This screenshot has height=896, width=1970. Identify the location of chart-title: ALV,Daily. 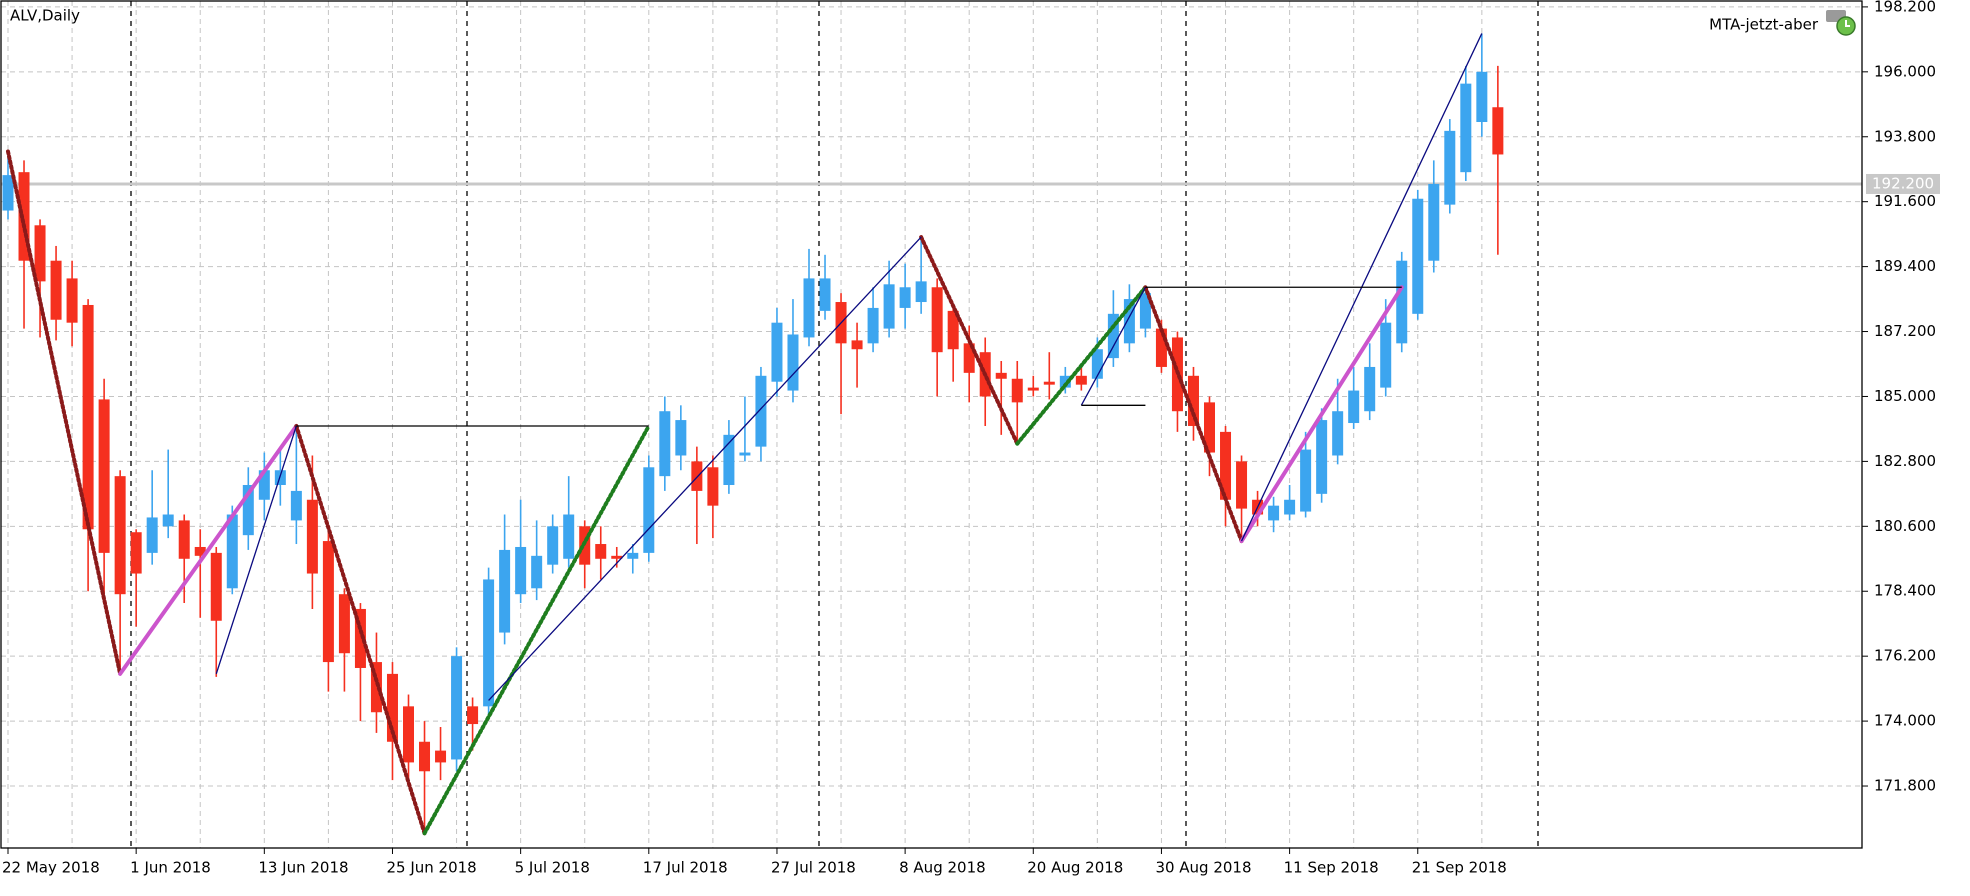
(45, 16).